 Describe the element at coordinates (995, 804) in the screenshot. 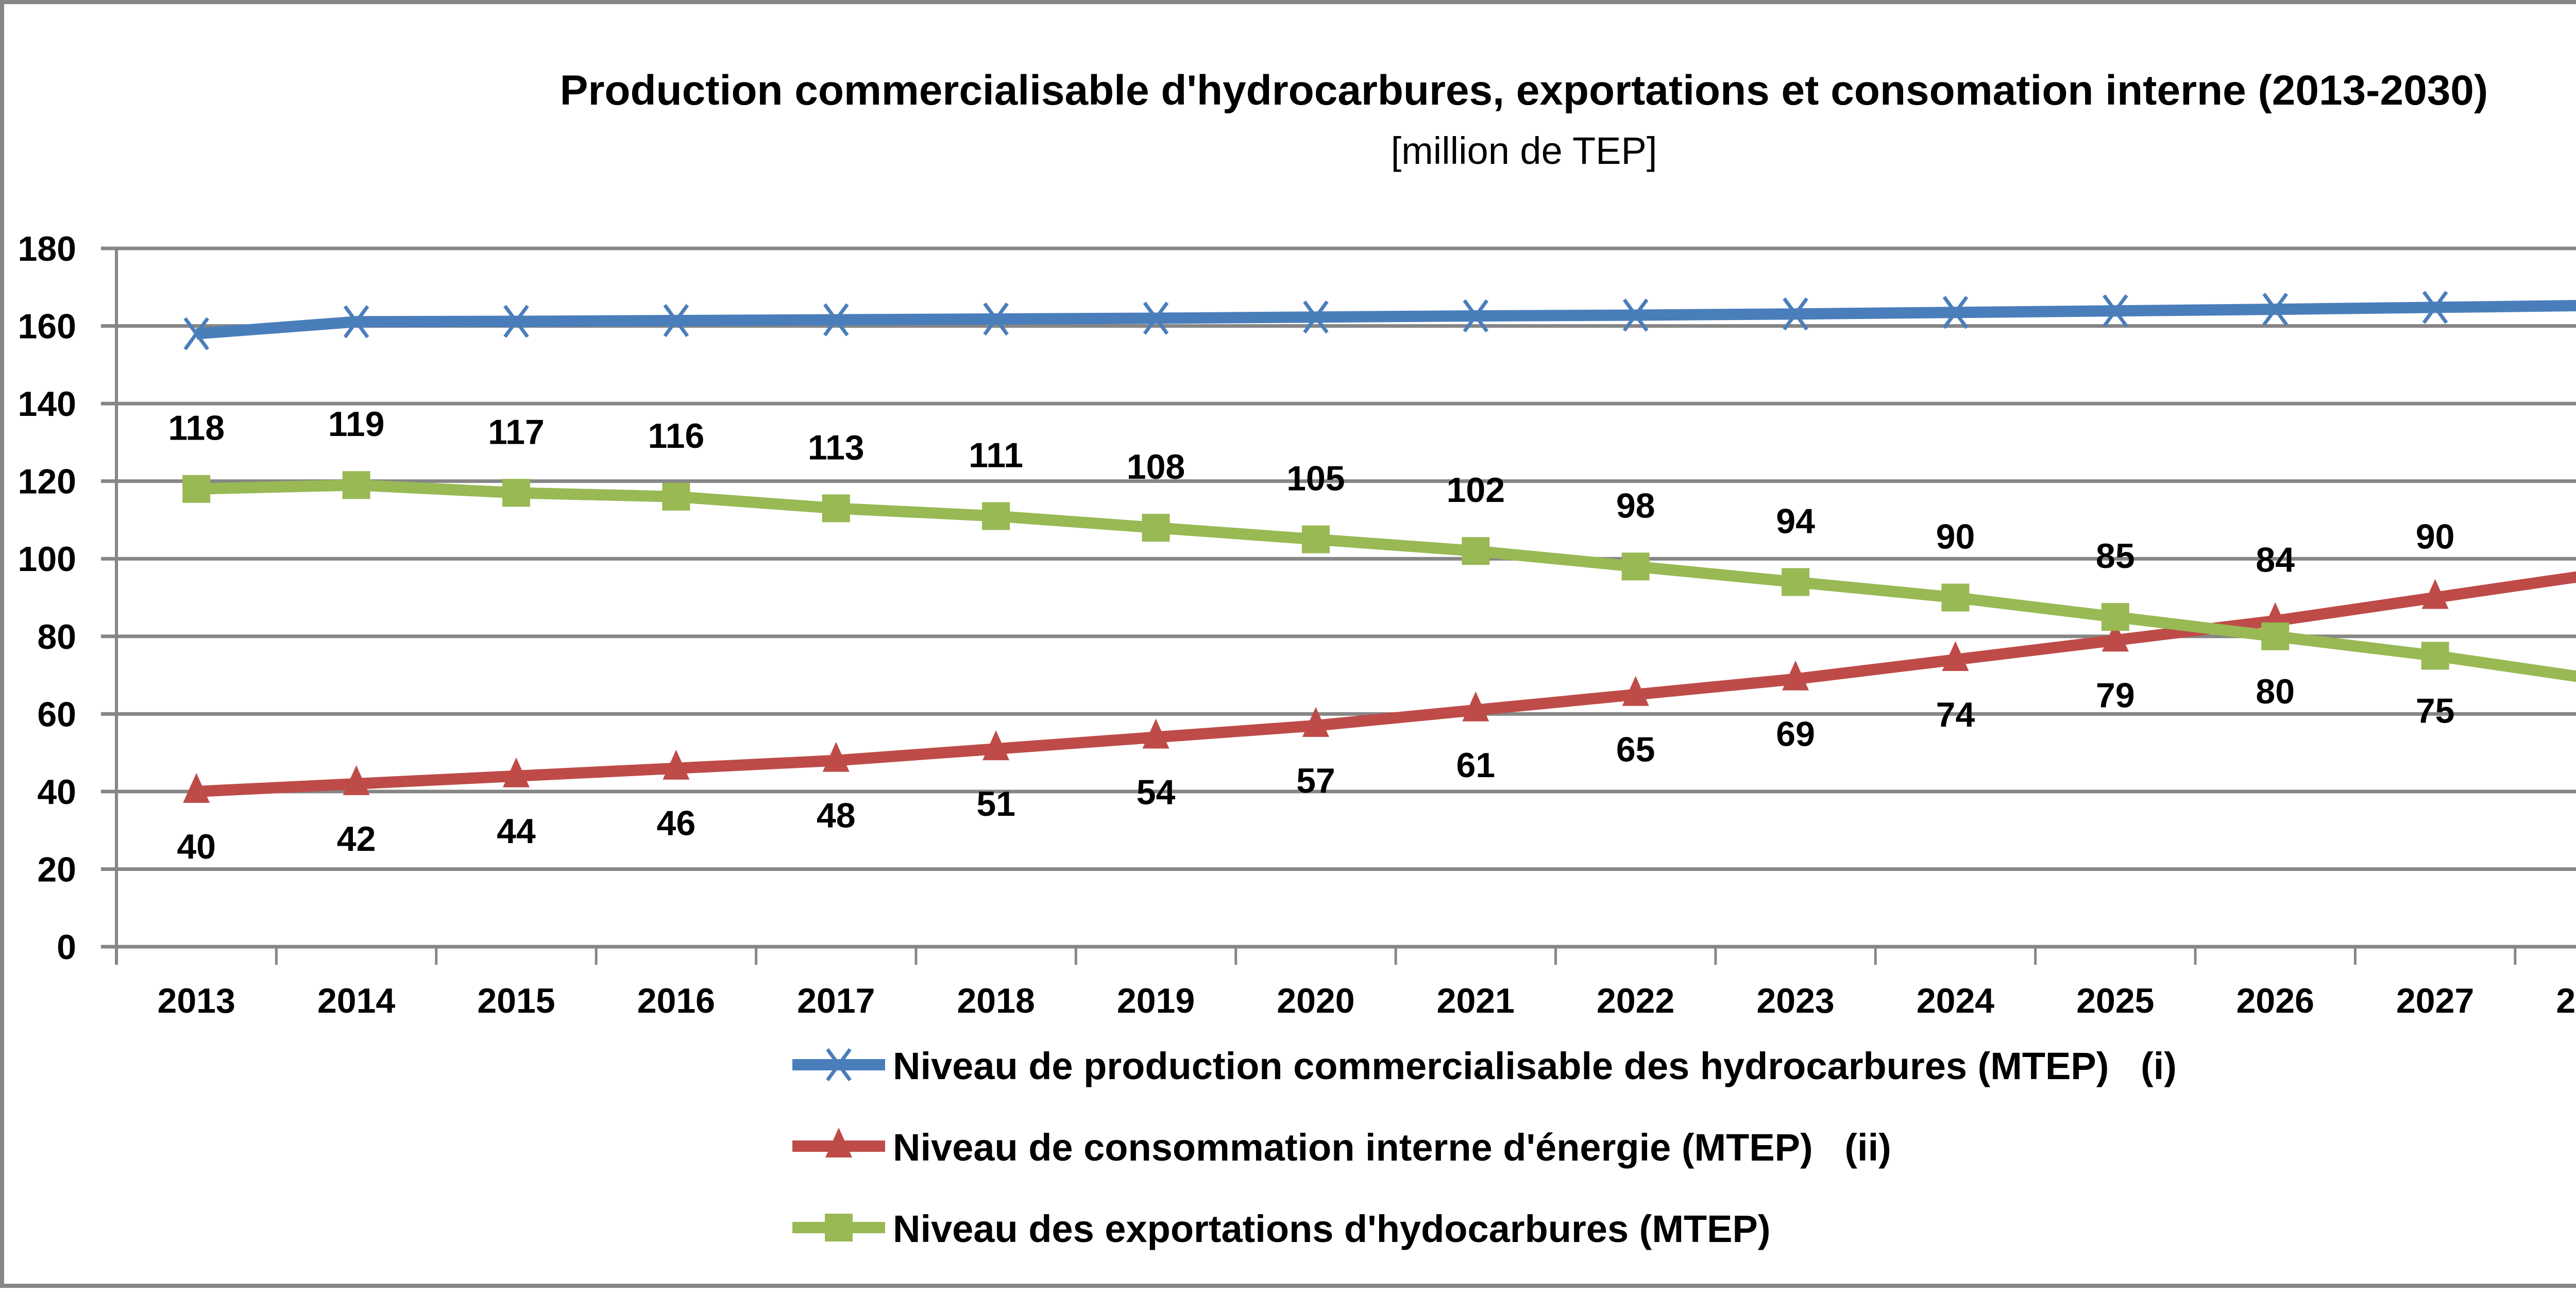

I see `data-label: 51` at that location.